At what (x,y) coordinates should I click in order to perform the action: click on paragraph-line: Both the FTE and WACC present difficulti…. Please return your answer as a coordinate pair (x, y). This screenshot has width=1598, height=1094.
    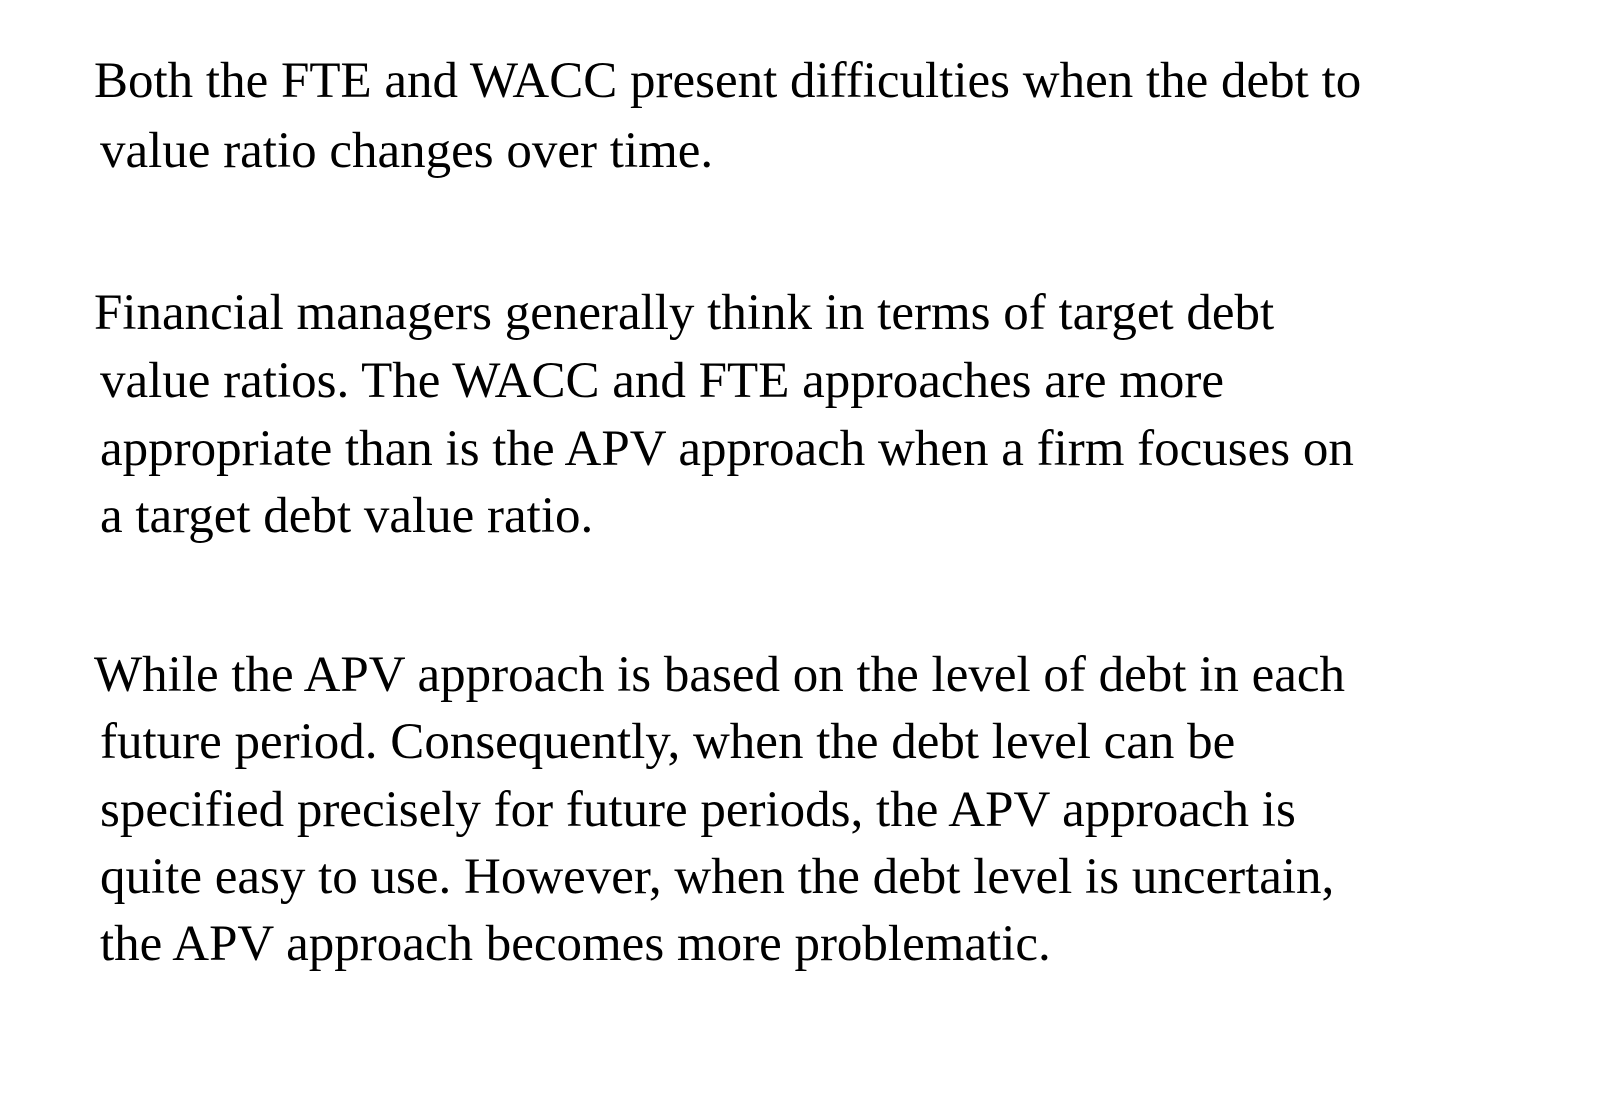
    Looking at the image, I should click on (728, 81).